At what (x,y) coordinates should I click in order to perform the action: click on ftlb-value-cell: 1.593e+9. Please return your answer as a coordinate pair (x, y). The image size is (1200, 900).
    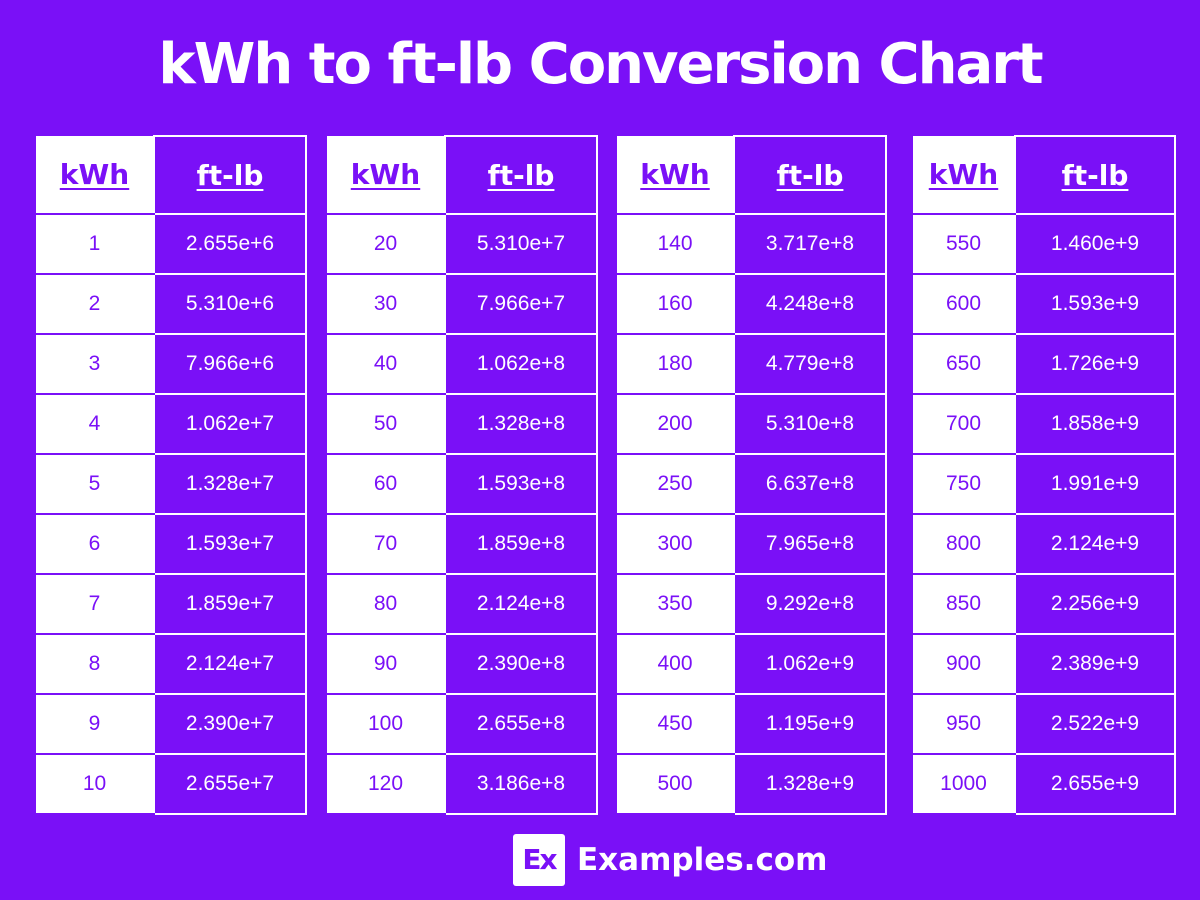
    Looking at the image, I should click on (1095, 304).